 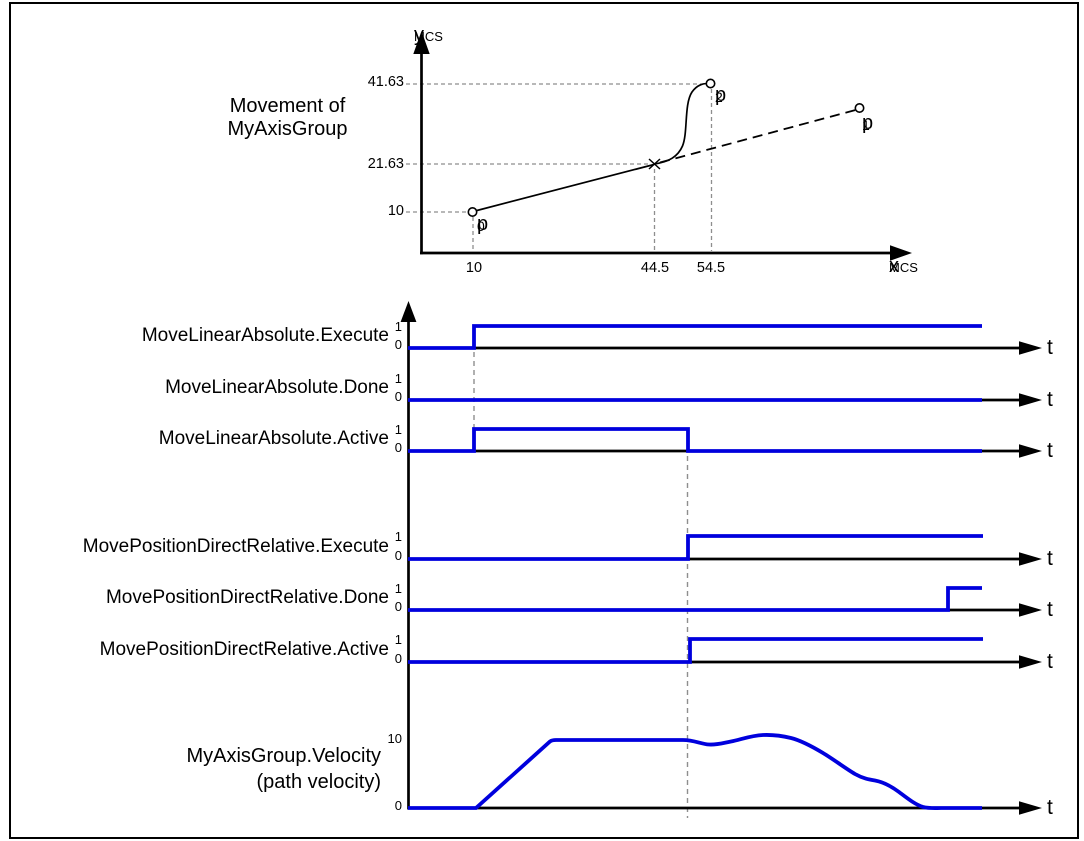 I want to click on signal-one-label-3: 1, so click(x=398, y=536).